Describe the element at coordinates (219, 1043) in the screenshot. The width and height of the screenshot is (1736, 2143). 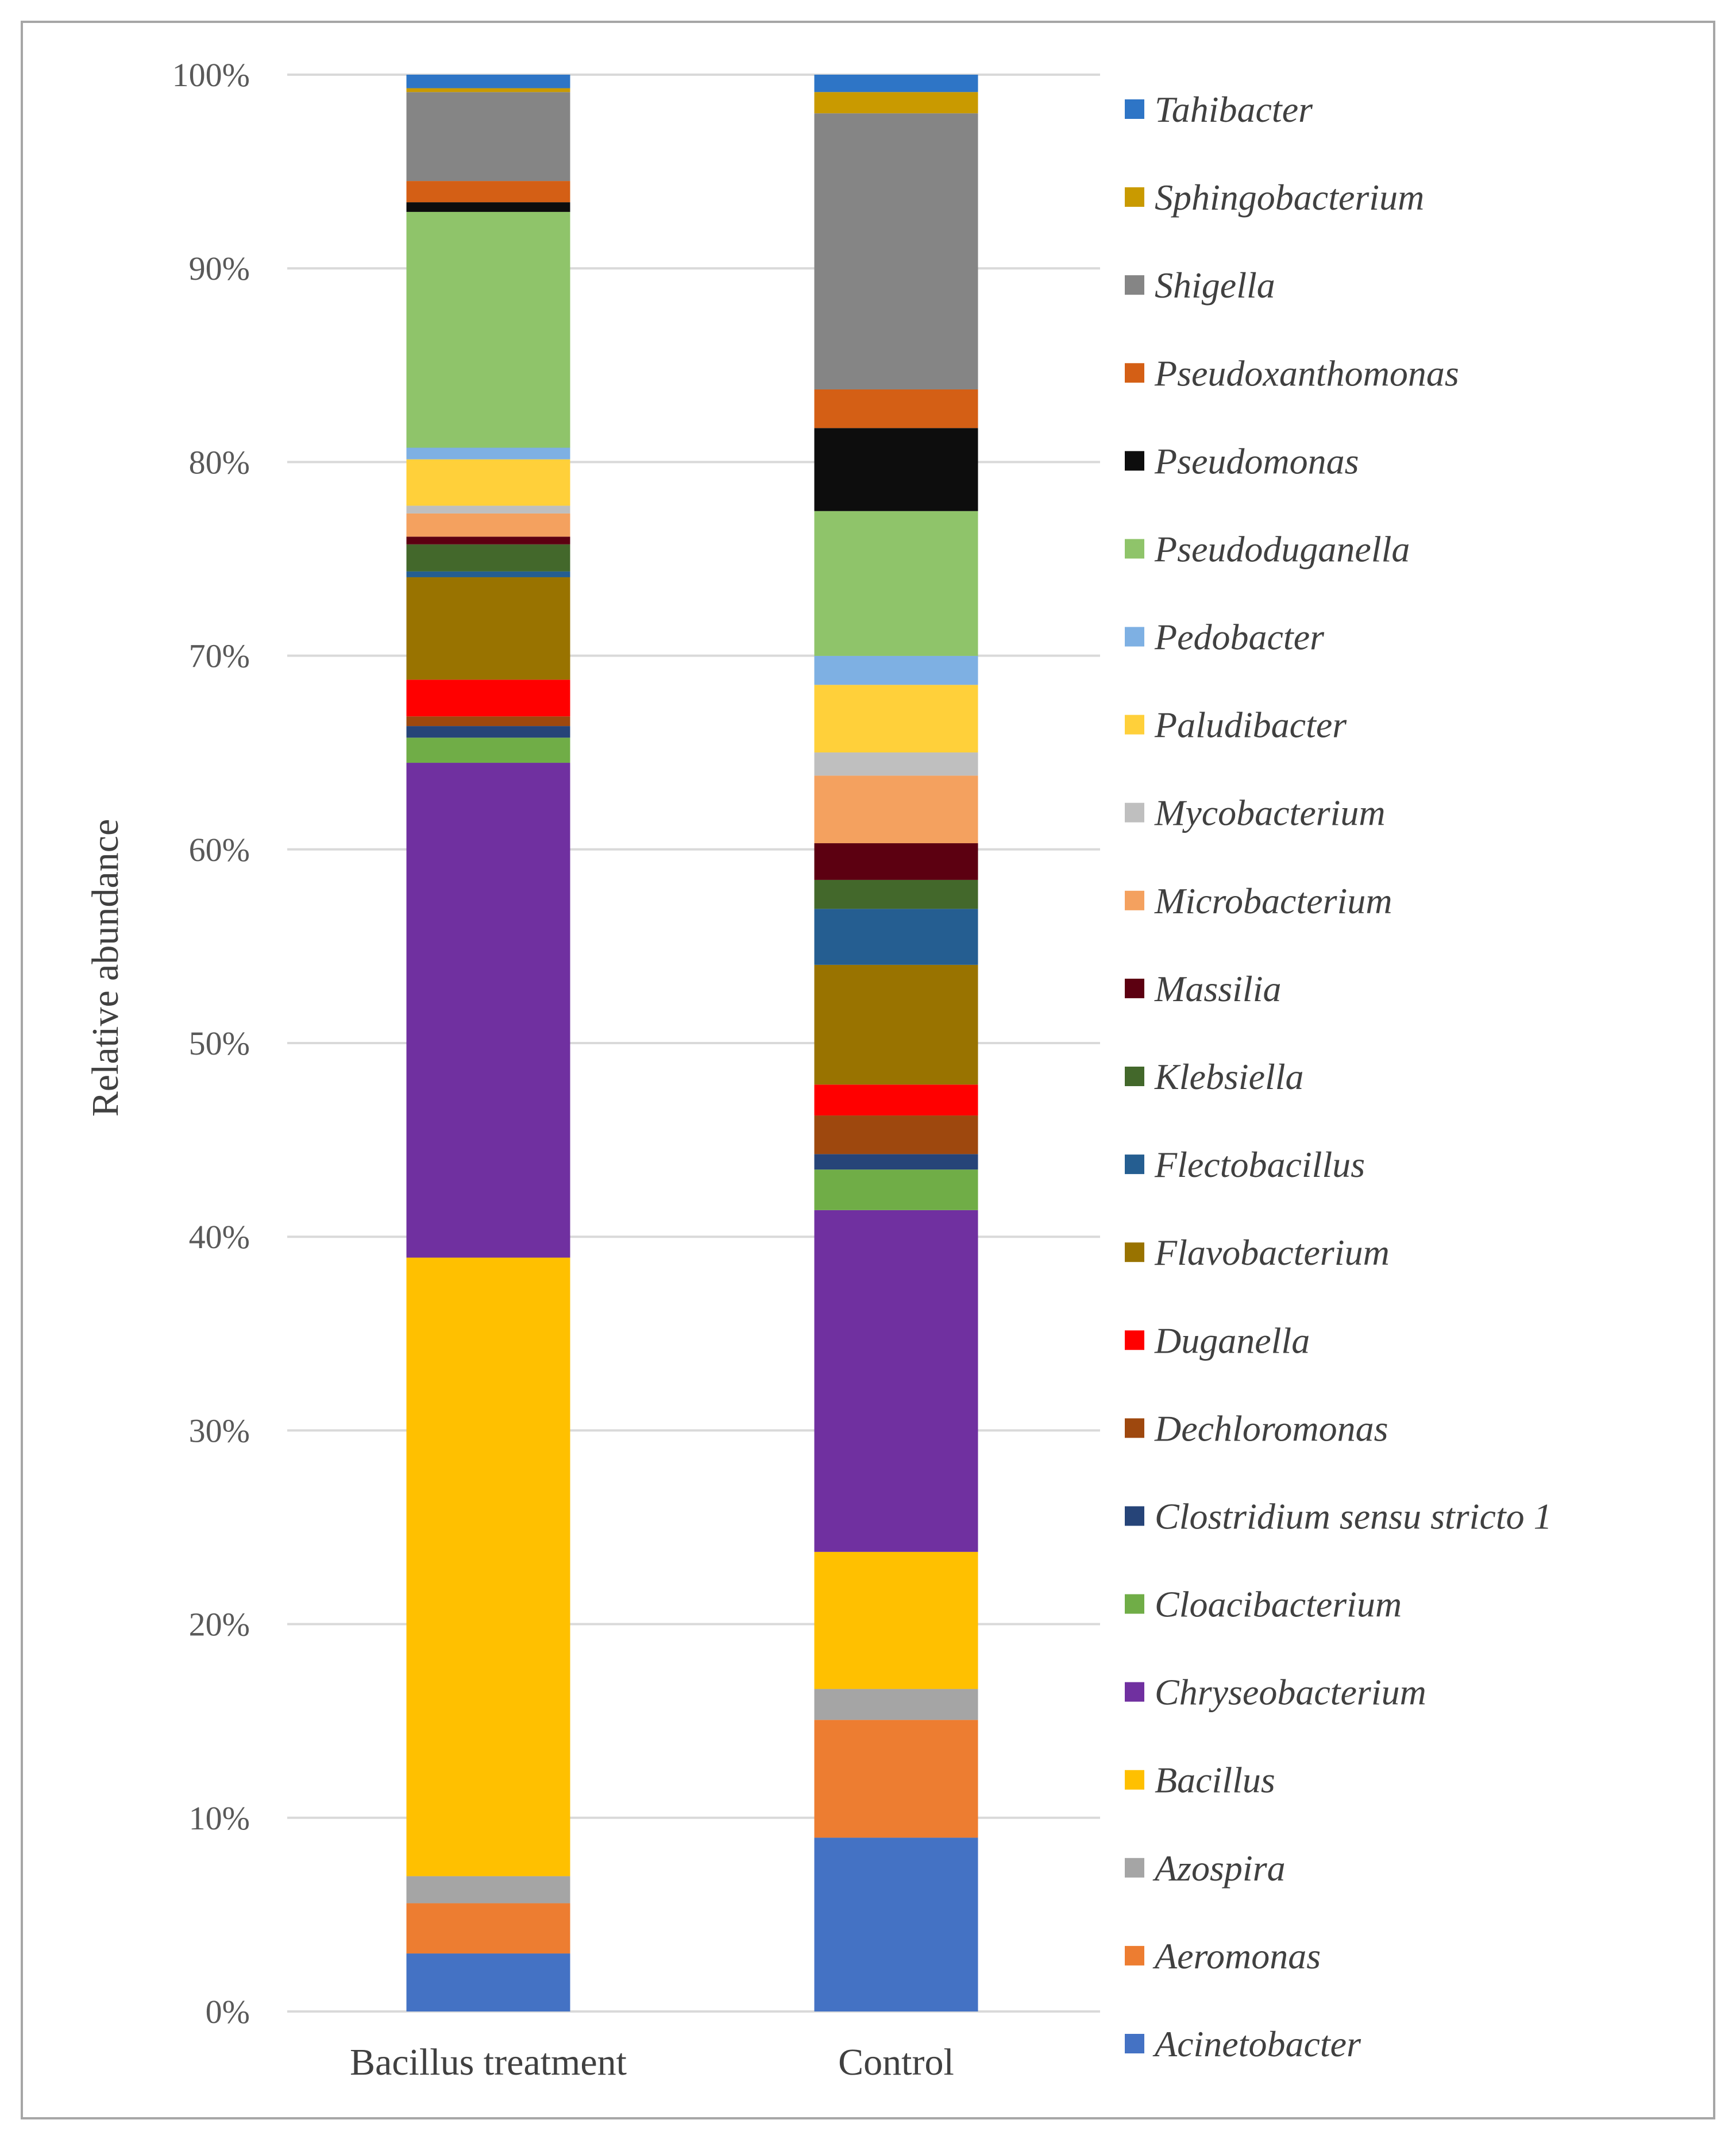
I see `y-tick-label: 50%` at that location.